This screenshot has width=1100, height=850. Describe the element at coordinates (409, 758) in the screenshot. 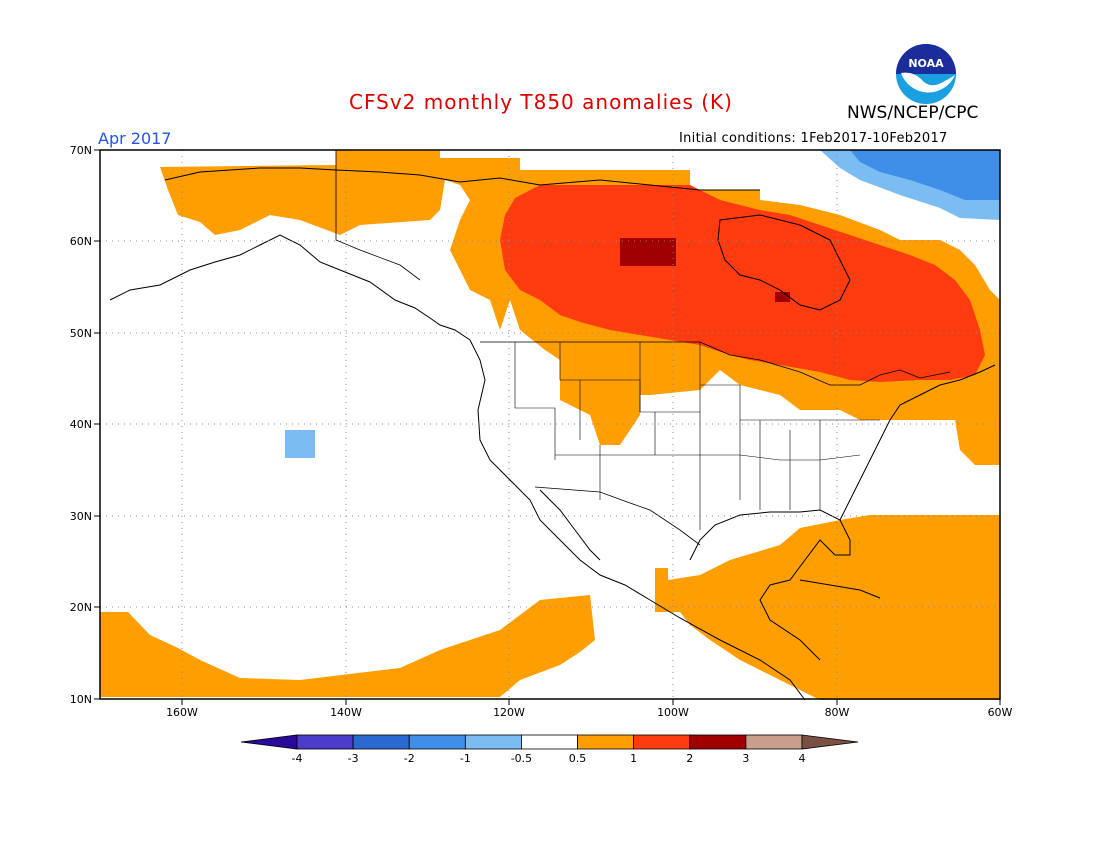

I see `colorbar-label: -2` at that location.